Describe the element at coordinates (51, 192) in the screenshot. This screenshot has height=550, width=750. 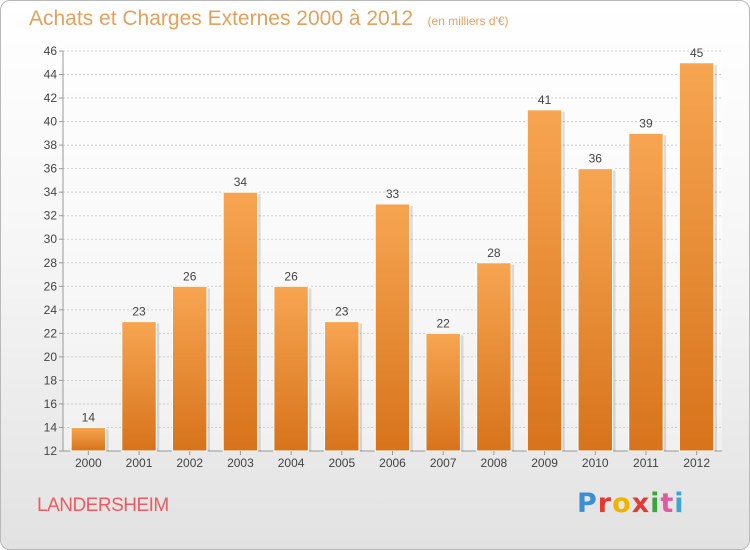
I see `y-tick-label: 34` at that location.